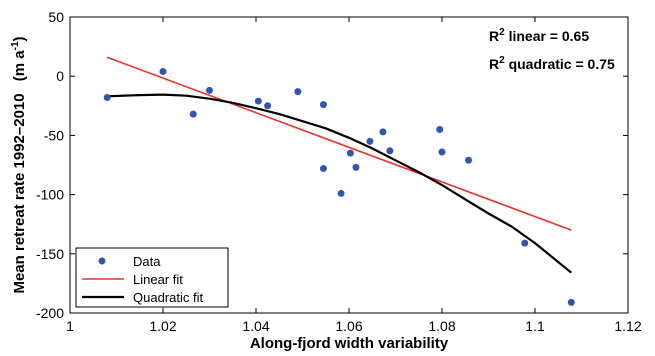 The width and height of the screenshot is (655, 356). Describe the element at coordinates (56, 17) in the screenshot. I see `y-tick-label: 50` at that location.